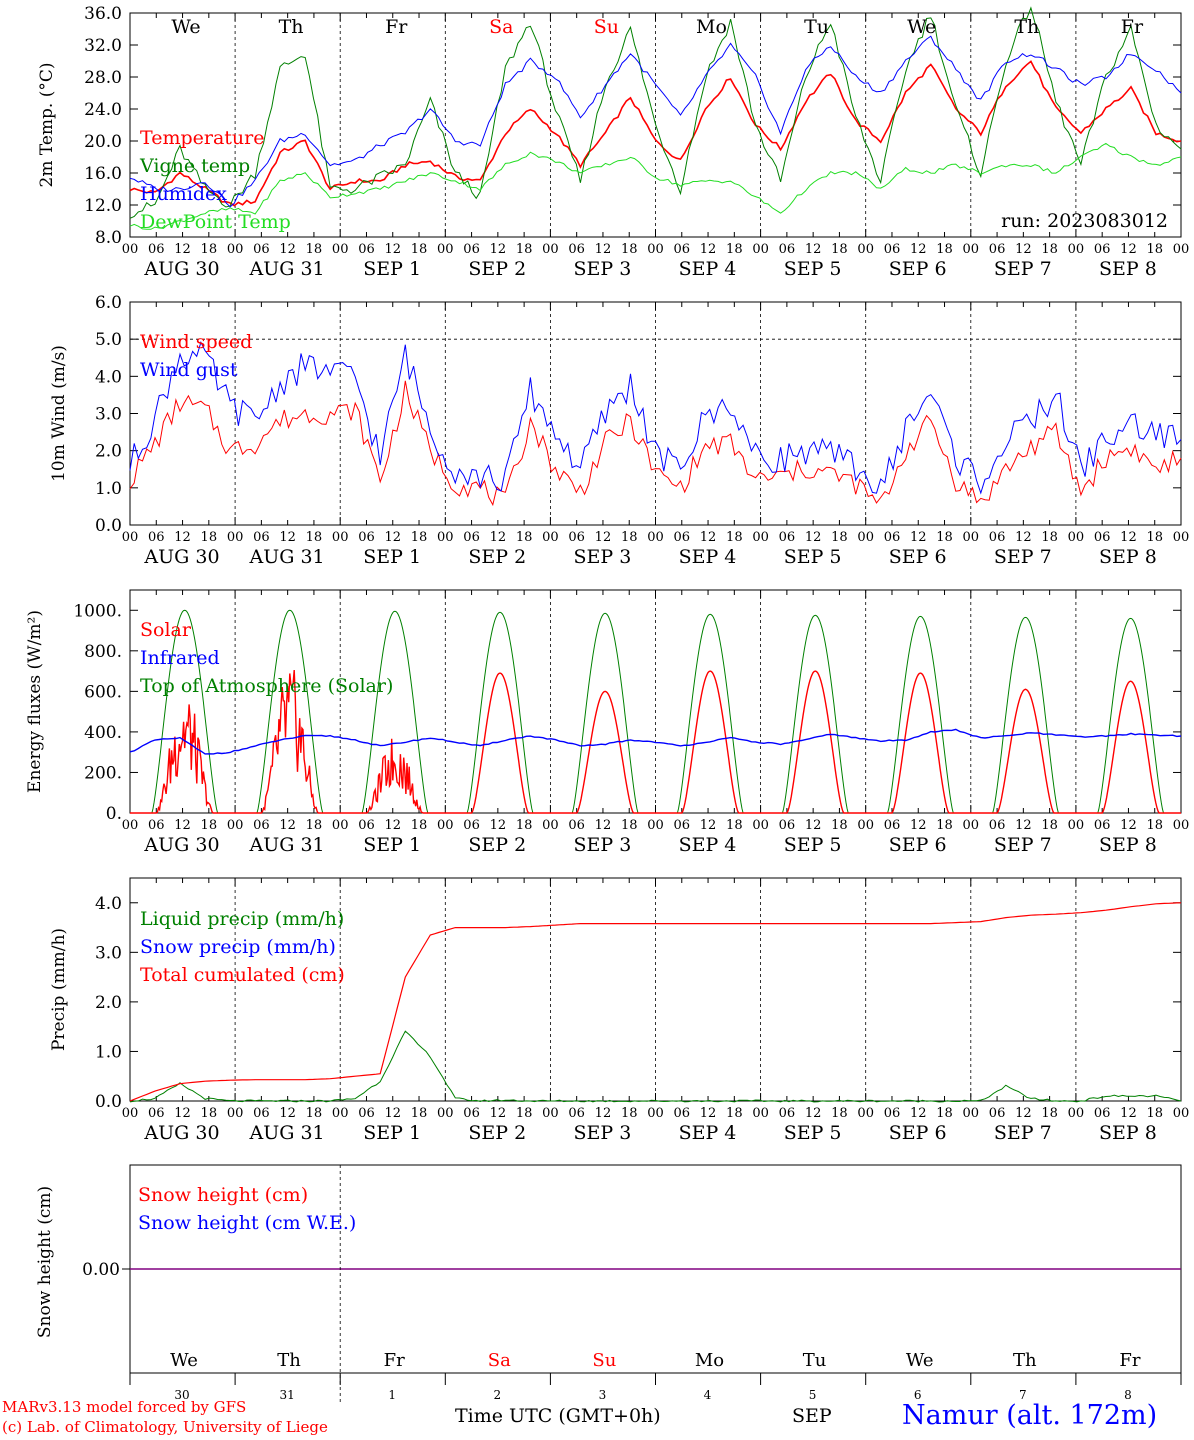  Describe the element at coordinates (291, 27) in the screenshot. I see `weekday-label: Th` at that location.